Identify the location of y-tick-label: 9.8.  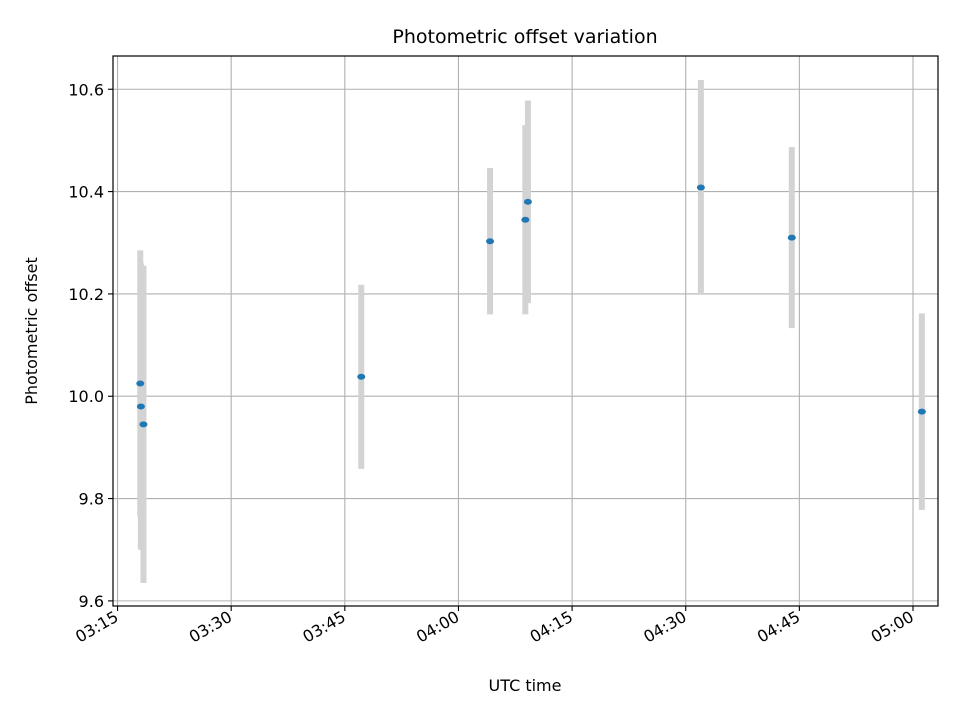
(91, 499).